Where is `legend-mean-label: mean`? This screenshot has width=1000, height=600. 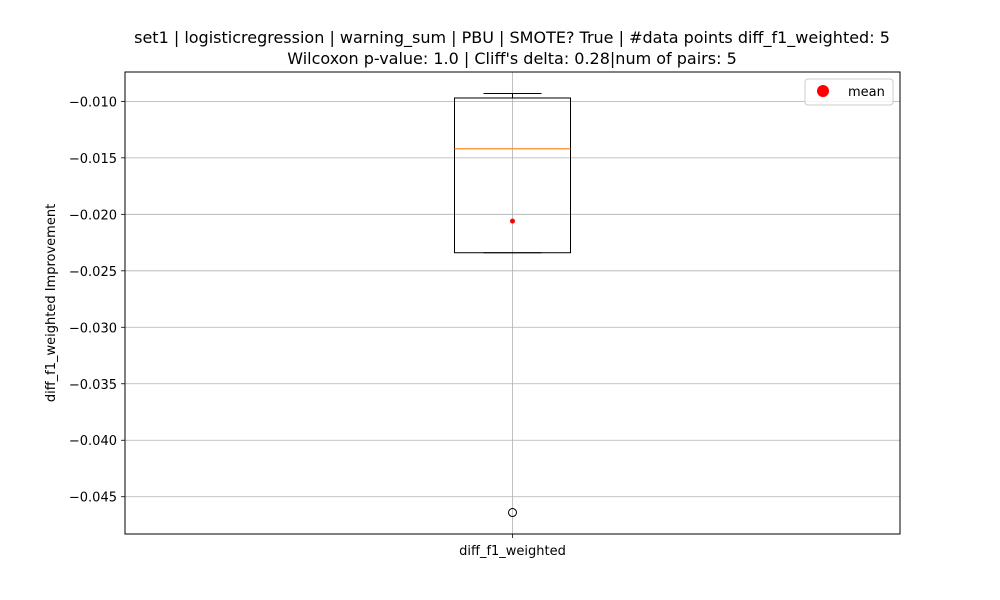 legend-mean-label: mean is located at coordinates (866, 92).